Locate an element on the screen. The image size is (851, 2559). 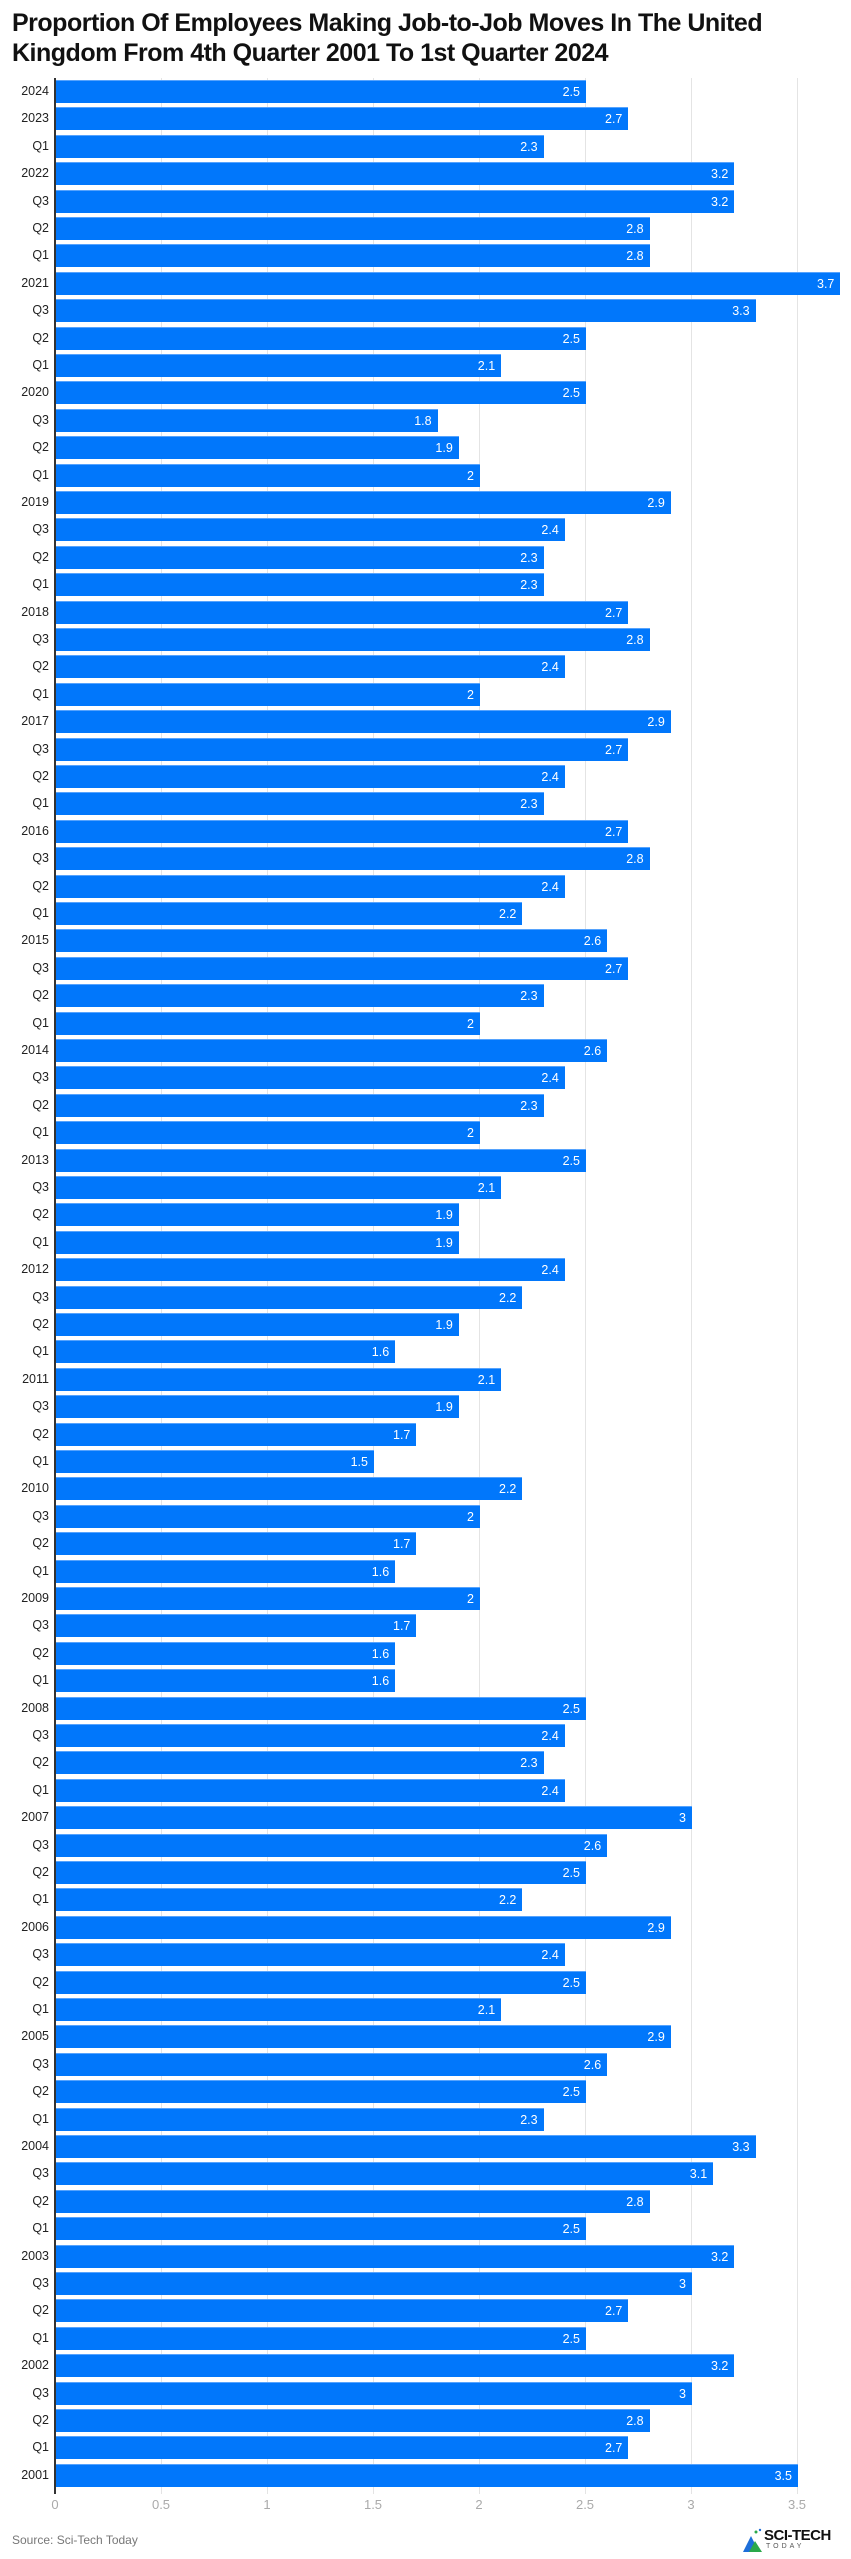
bar: 1.8 is located at coordinates (247, 420).